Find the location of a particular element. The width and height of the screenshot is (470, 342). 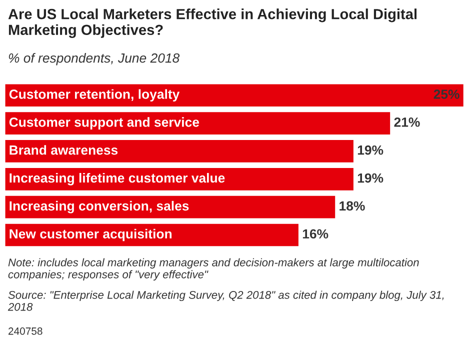

data-label: 18% is located at coordinates (352, 206).